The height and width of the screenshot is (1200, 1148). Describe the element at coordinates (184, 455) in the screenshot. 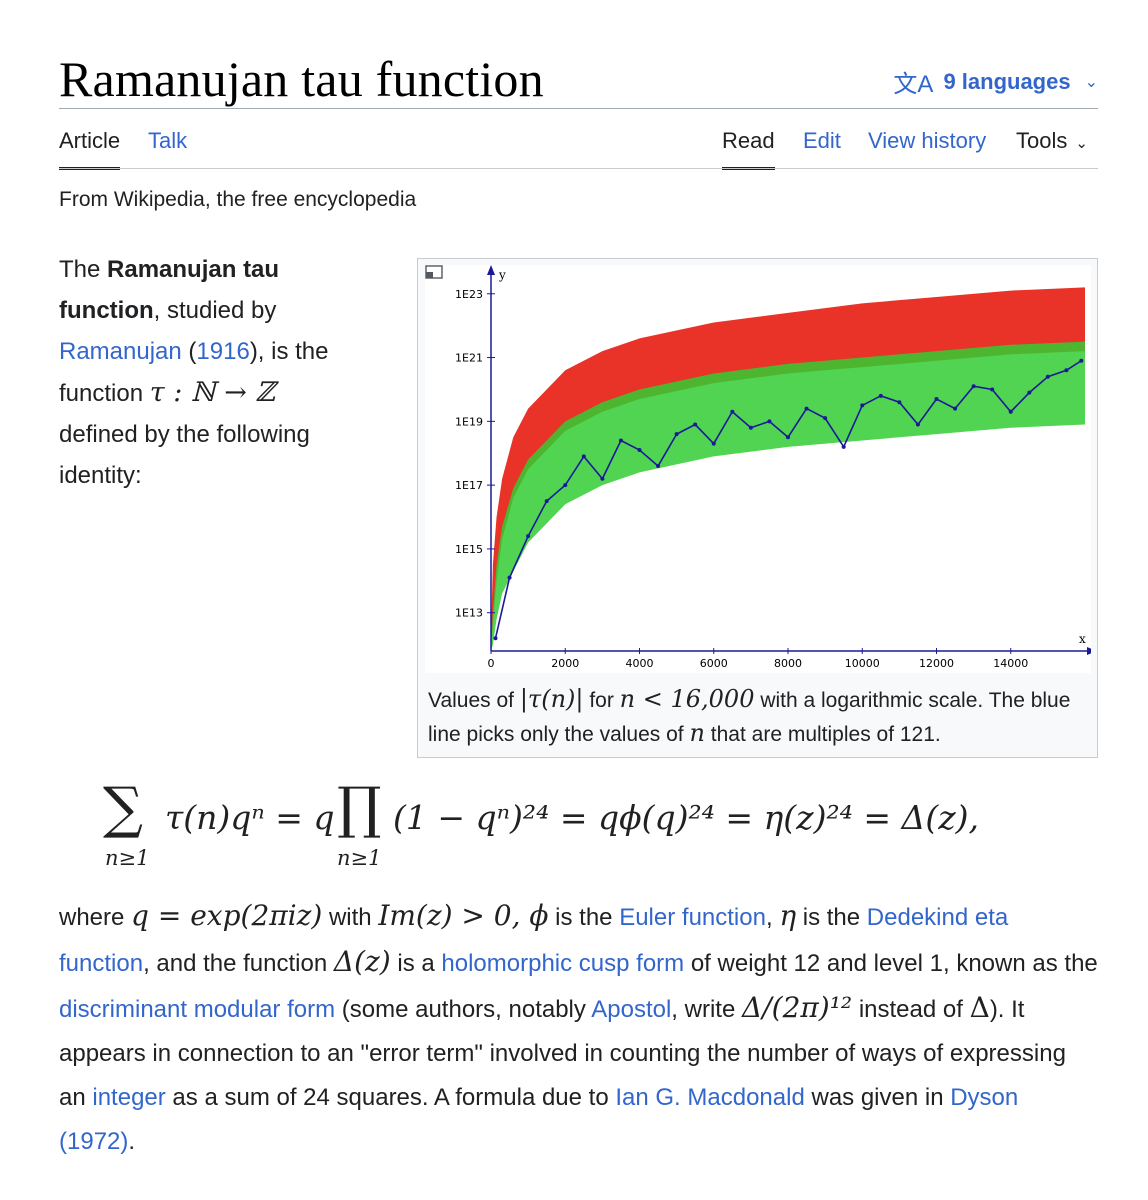

I see `lead-text: defined by the following identity:` at that location.